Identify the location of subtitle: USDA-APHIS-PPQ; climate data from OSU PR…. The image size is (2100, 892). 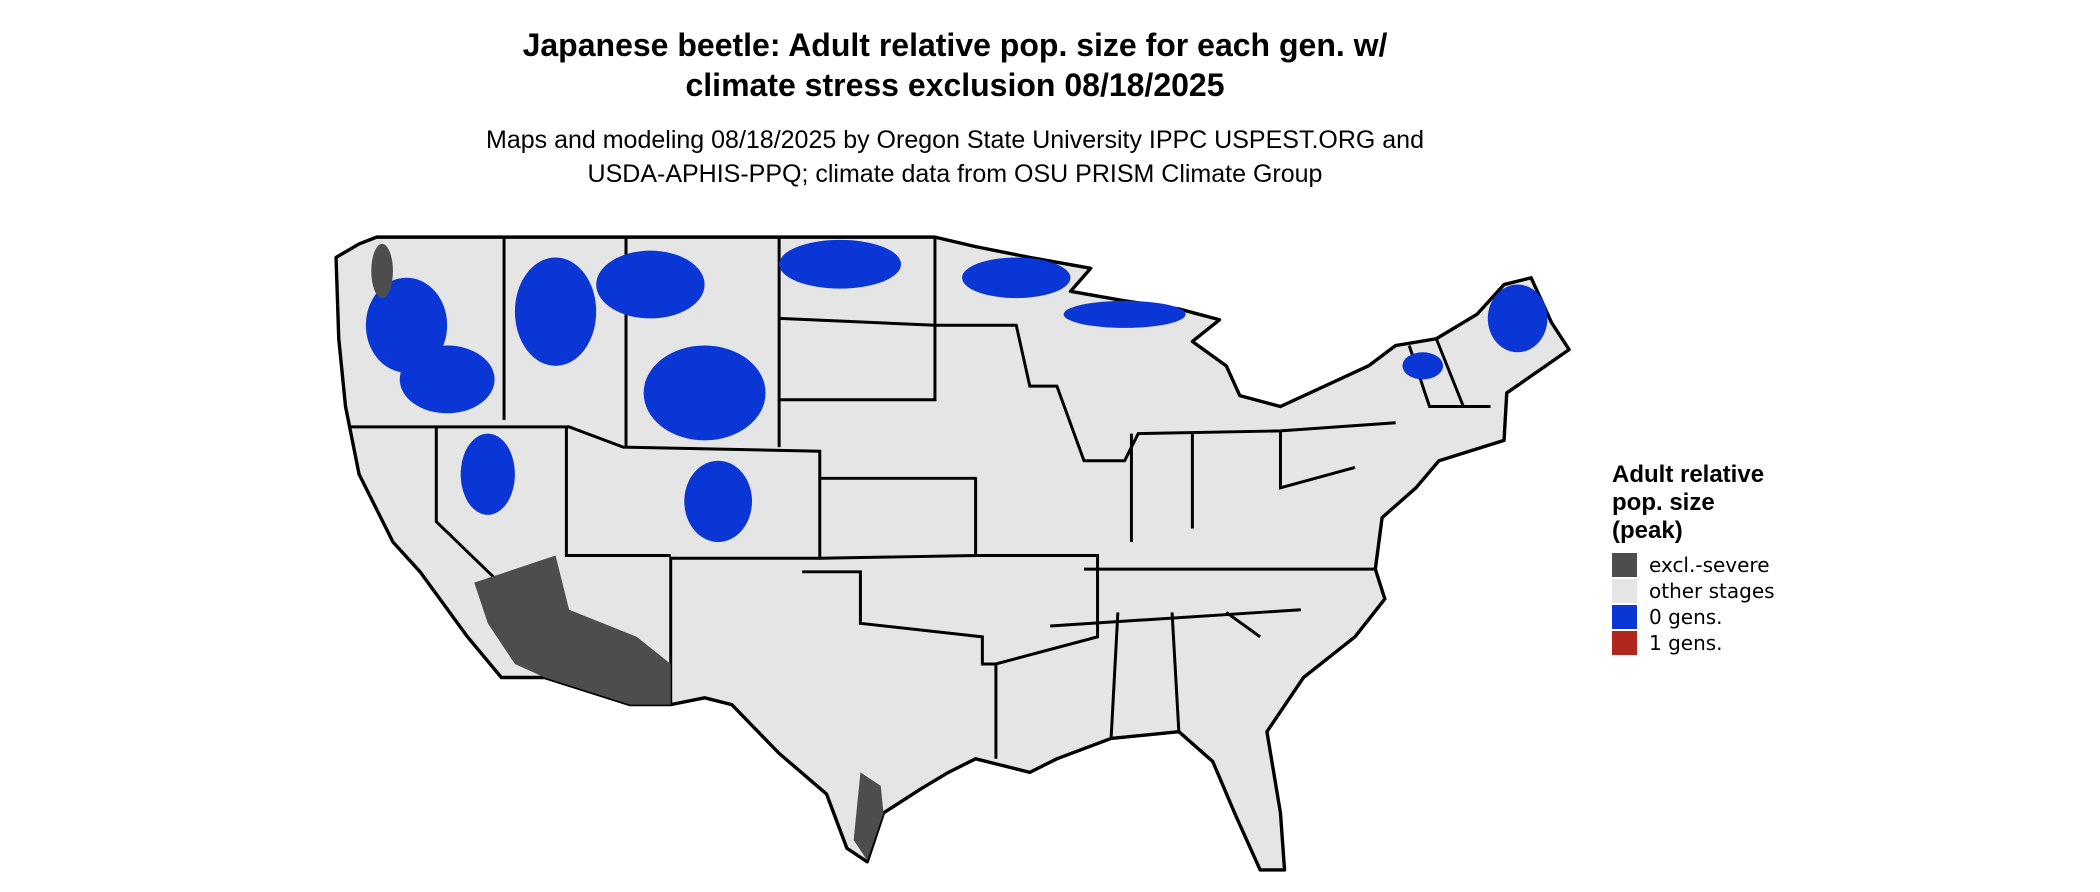
(955, 174).